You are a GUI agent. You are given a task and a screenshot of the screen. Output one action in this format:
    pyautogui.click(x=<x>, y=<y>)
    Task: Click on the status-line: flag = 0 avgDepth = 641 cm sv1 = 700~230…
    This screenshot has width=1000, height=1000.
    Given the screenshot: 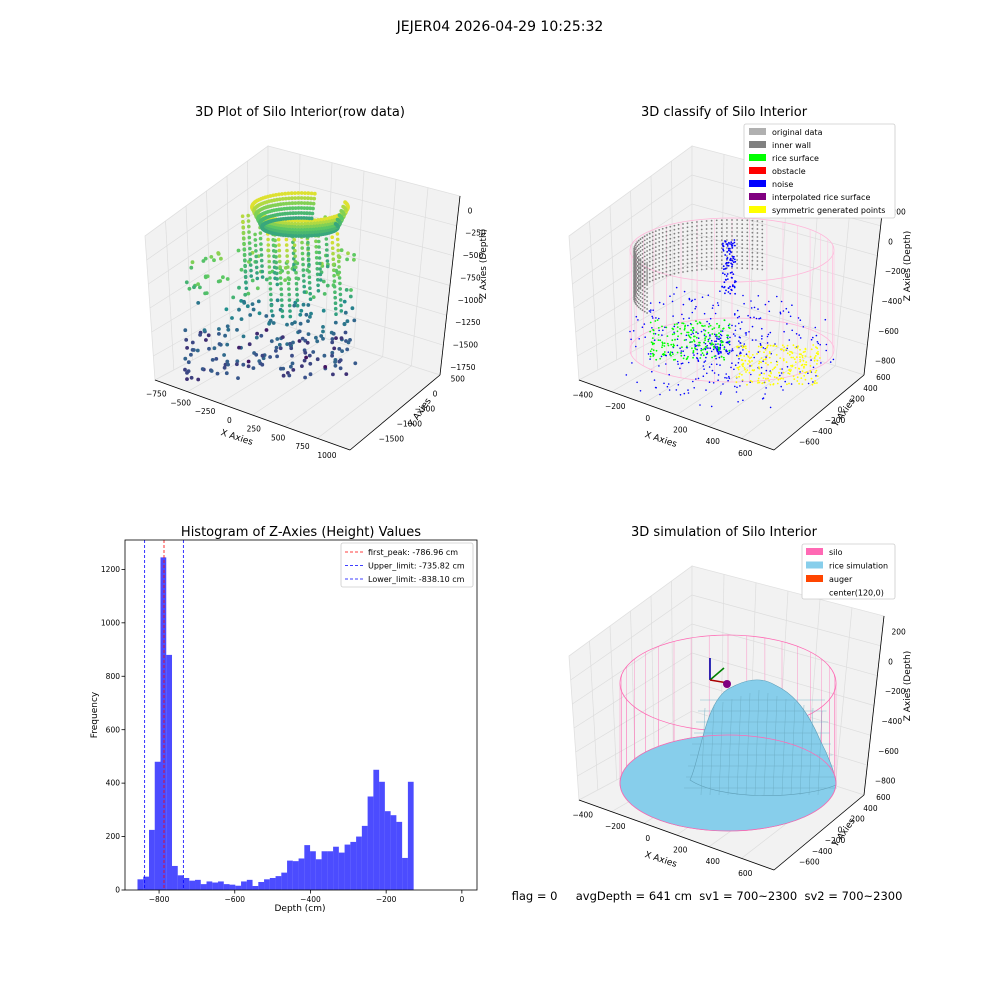 What is the action you would take?
    pyautogui.click(x=707, y=896)
    